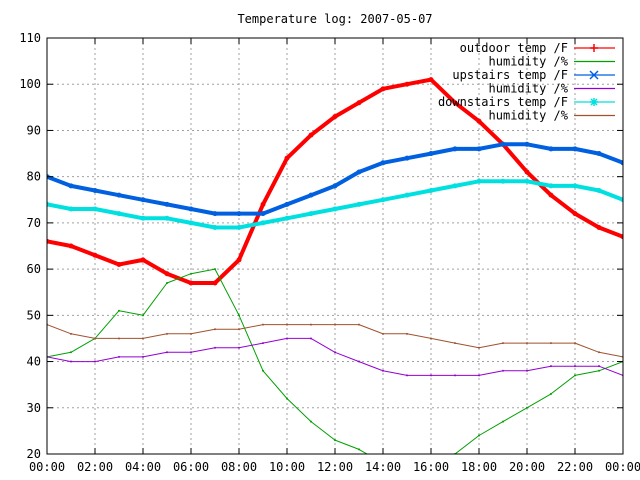  Describe the element at coordinates (383, 467) in the screenshot. I see `x-tick-label: 14:00` at that location.